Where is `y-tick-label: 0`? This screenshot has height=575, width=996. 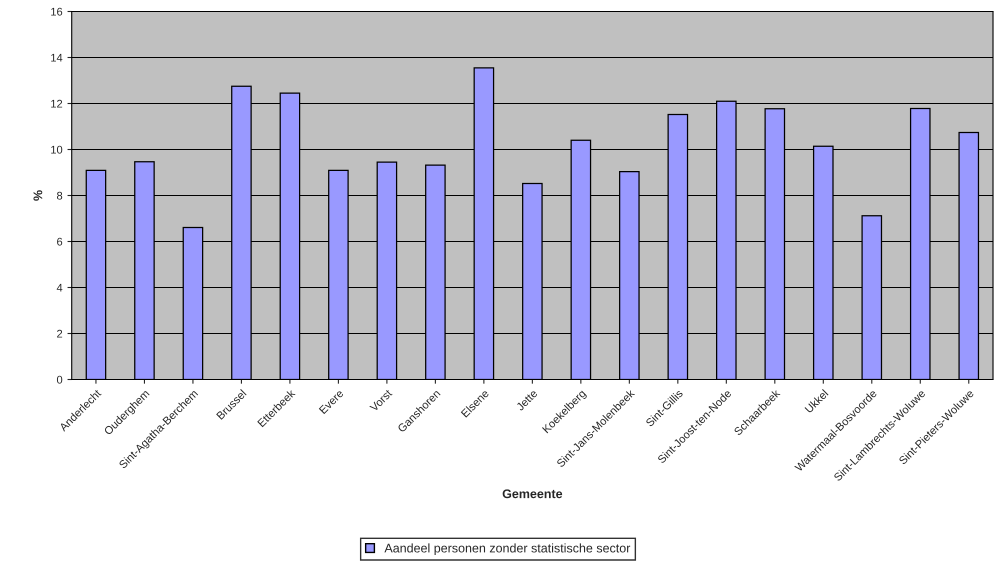 y-tick-label: 0 is located at coordinates (59, 380).